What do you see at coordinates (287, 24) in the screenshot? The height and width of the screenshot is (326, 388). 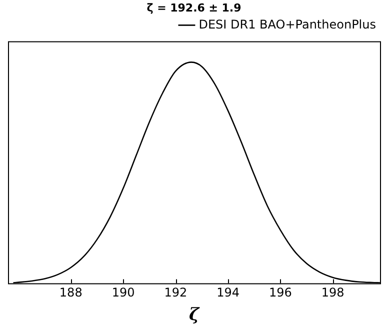 I see `legend-label: DESI DR1 BAO+PantheonPlus` at bounding box center [287, 24].